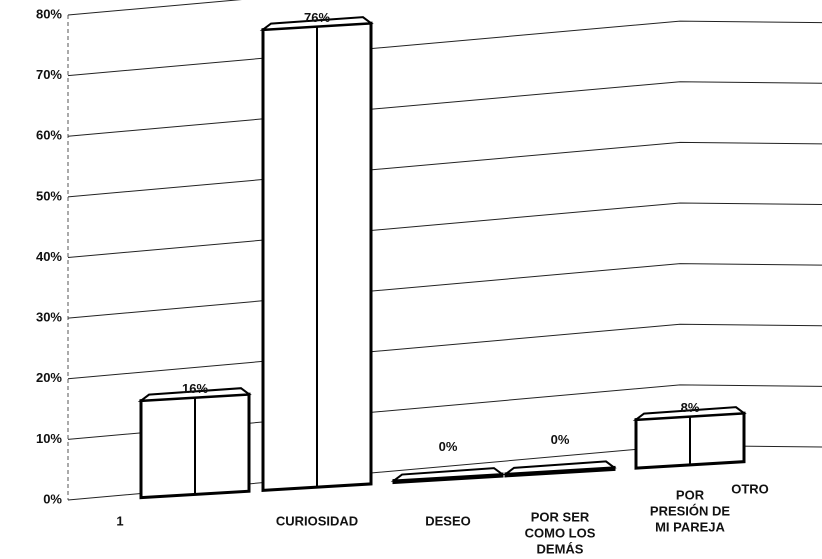 The image size is (822, 559). I want to click on x-tick-label: POR, so click(690, 494).